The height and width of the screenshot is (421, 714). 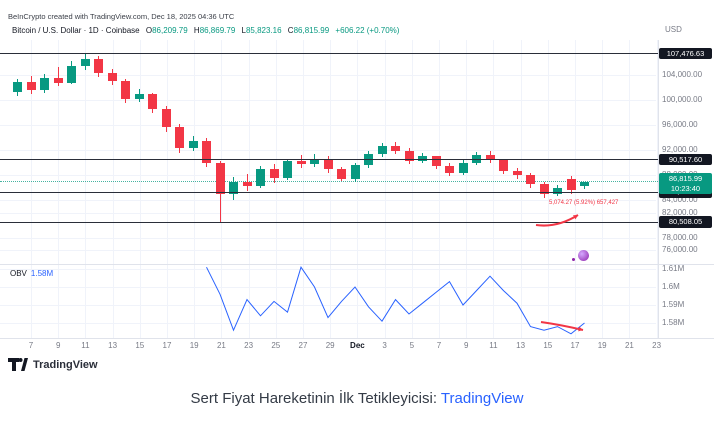 I want to click on last-price-dotted-line, so click(x=329, y=182).